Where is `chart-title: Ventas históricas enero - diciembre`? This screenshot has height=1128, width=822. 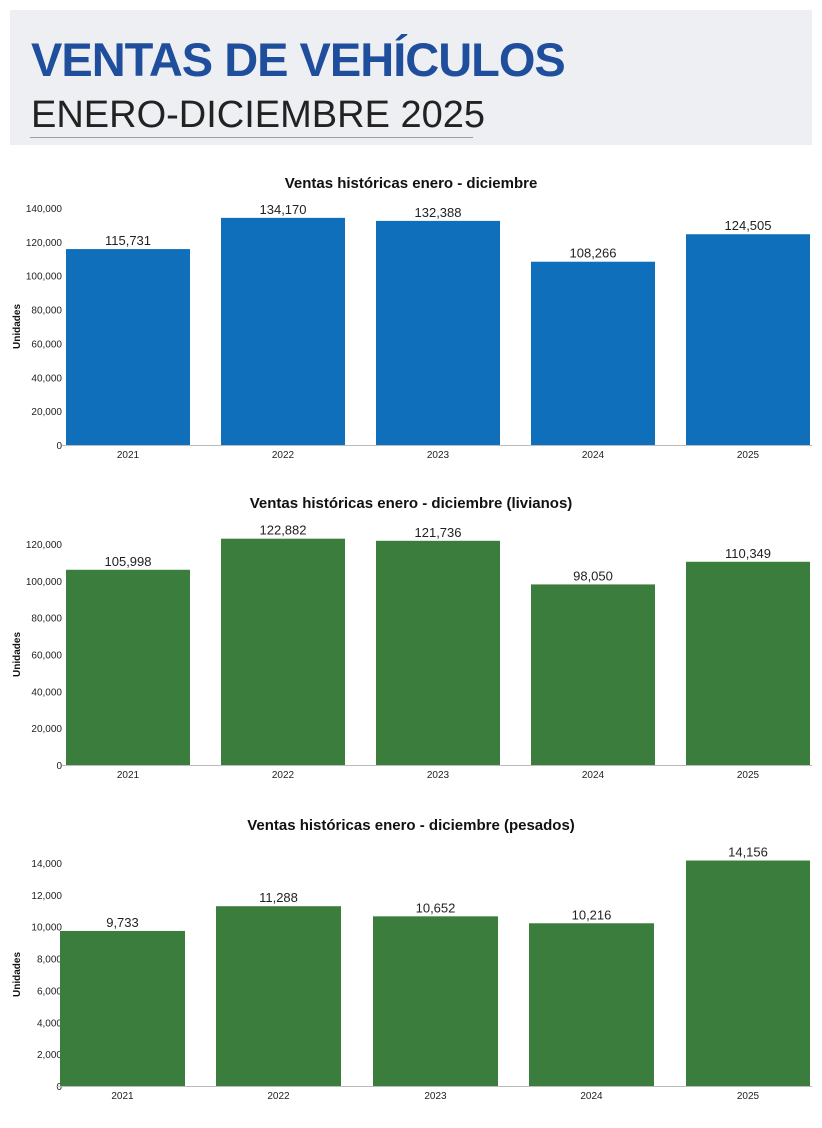
chart-title: Ventas históricas enero - diciembre is located at coordinates (411, 183).